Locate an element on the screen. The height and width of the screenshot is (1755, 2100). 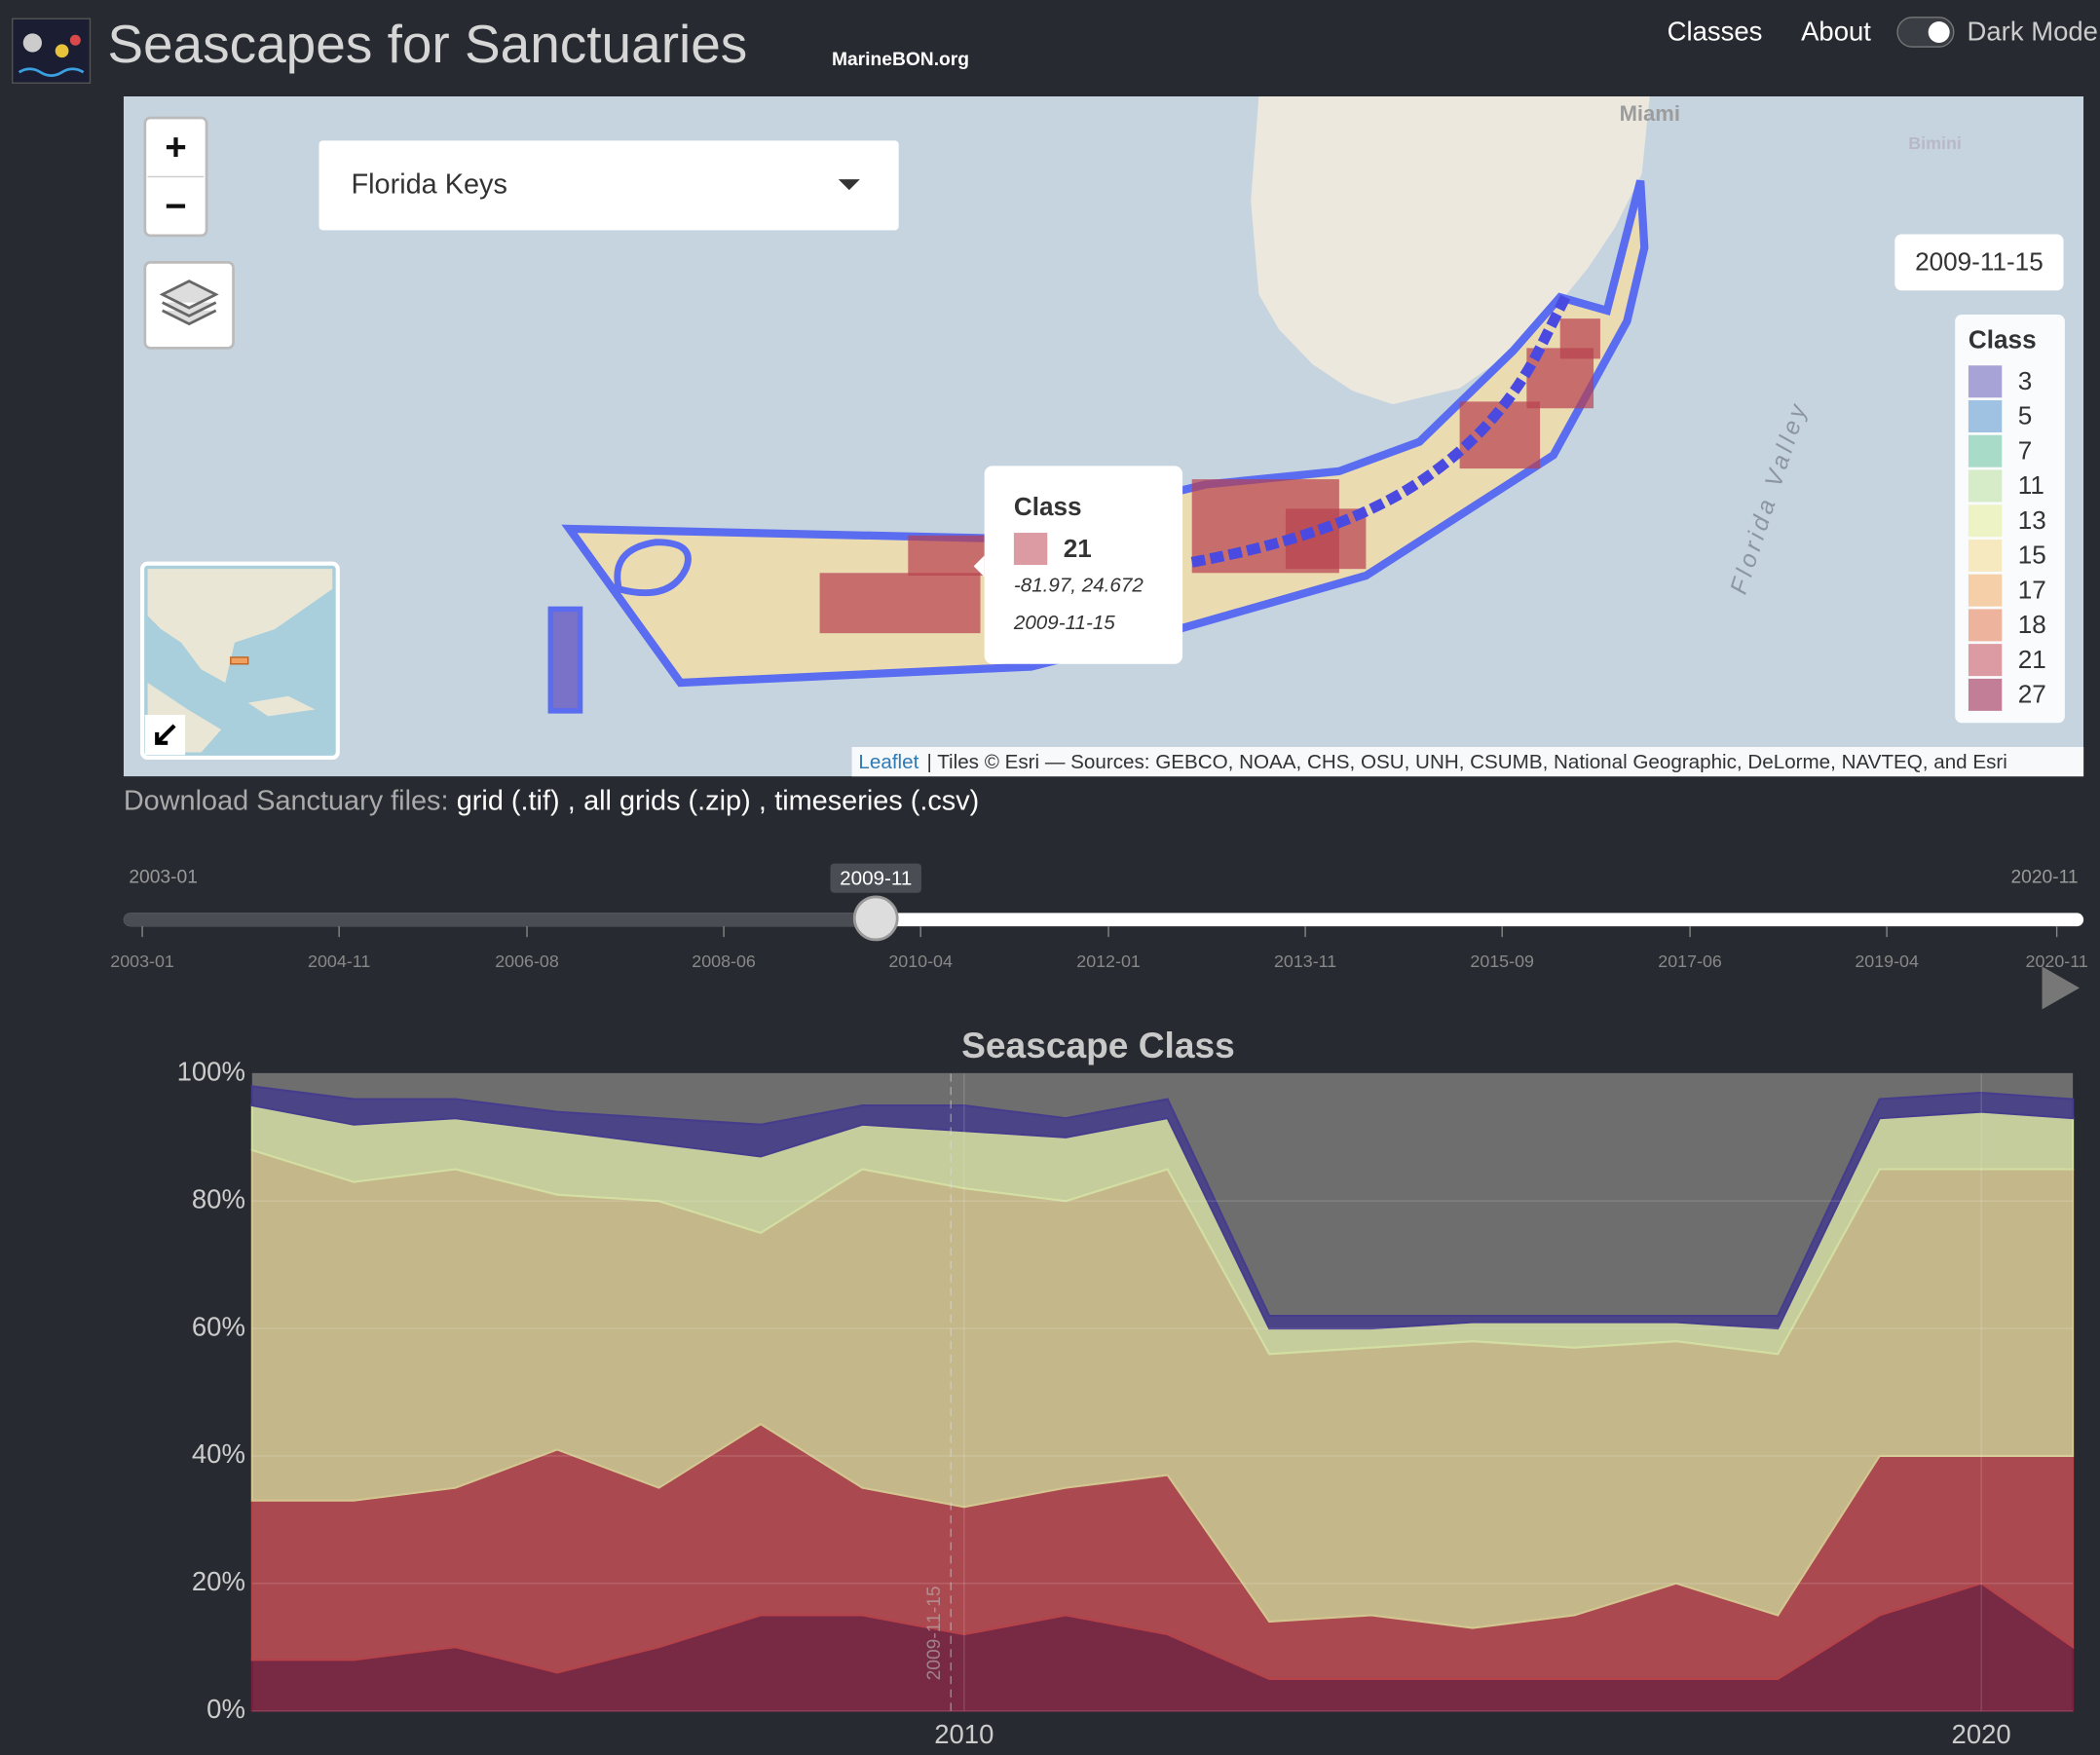
nav-link: Dark Mode is located at coordinates (2033, 32).